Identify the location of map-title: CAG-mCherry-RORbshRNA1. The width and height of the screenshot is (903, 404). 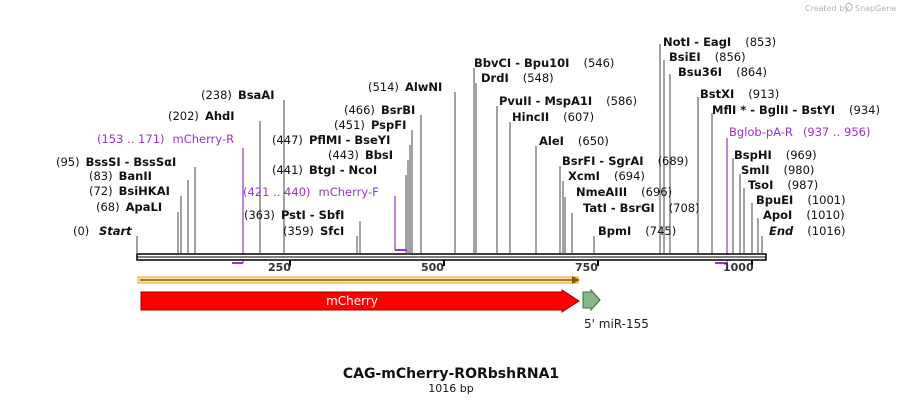
(451, 374).